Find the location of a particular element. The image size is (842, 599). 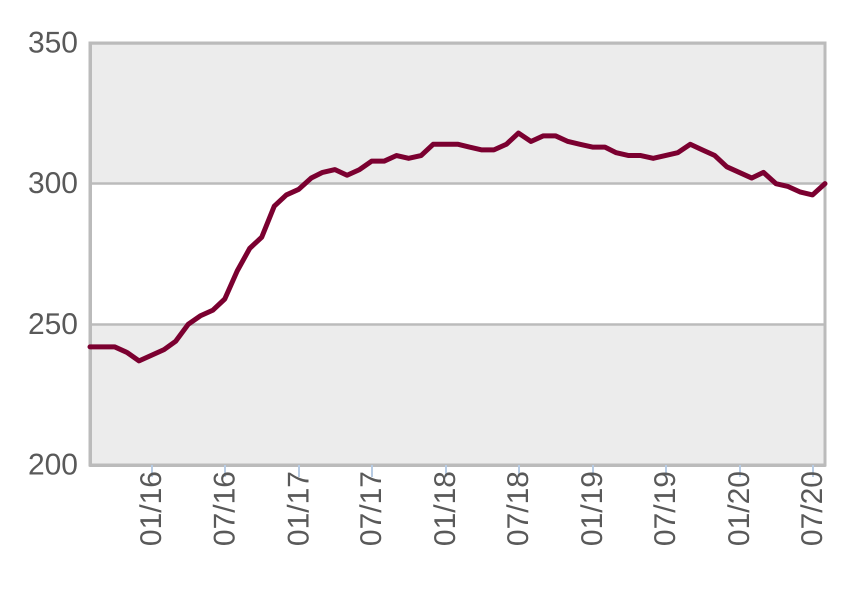

x-tick-label: 07/20 is located at coordinates (813, 508).